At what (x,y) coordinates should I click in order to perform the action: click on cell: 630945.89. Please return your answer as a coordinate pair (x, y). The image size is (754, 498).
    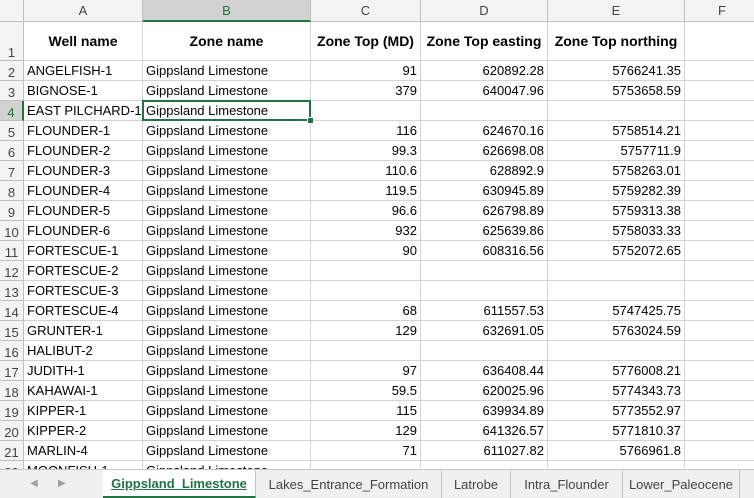
    Looking at the image, I should click on (484, 191).